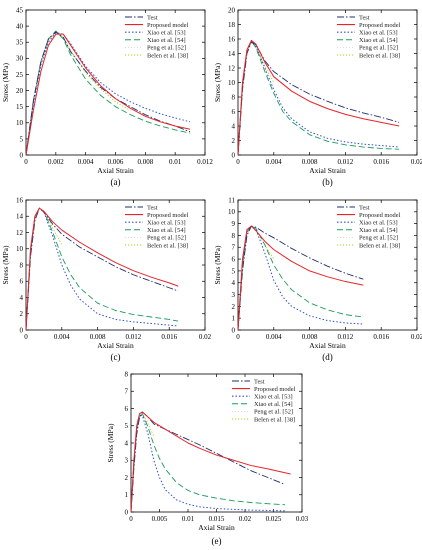 This screenshot has width=422, height=550. I want to click on x-tick-label: 0.005, so click(160, 519).